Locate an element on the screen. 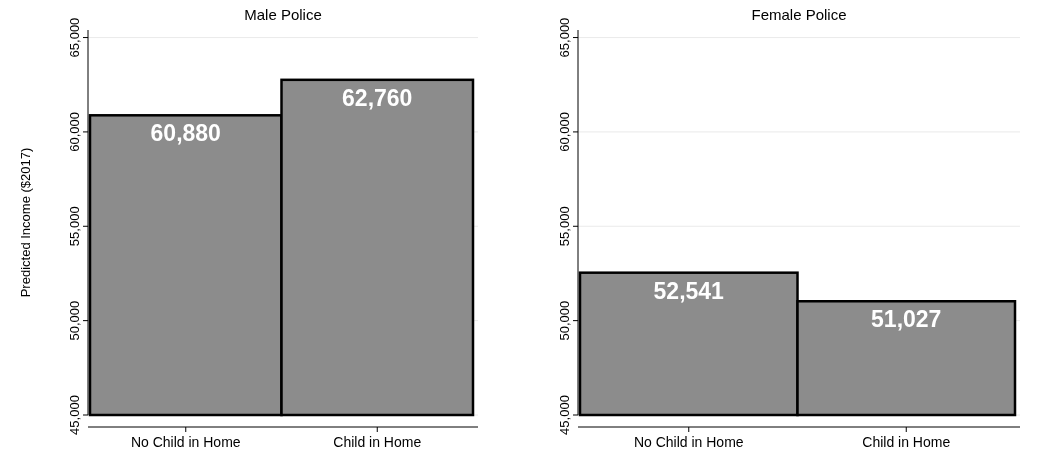 This screenshot has height=455, width=1045. data-label: 51,027 is located at coordinates (906, 319).